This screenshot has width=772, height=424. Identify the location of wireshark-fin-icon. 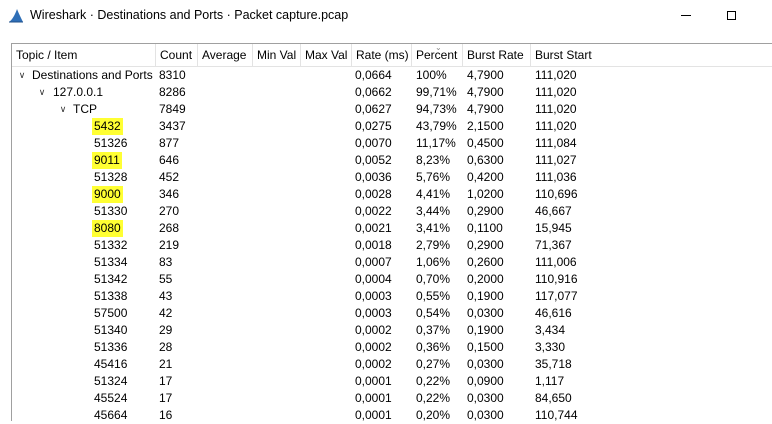
(16, 16).